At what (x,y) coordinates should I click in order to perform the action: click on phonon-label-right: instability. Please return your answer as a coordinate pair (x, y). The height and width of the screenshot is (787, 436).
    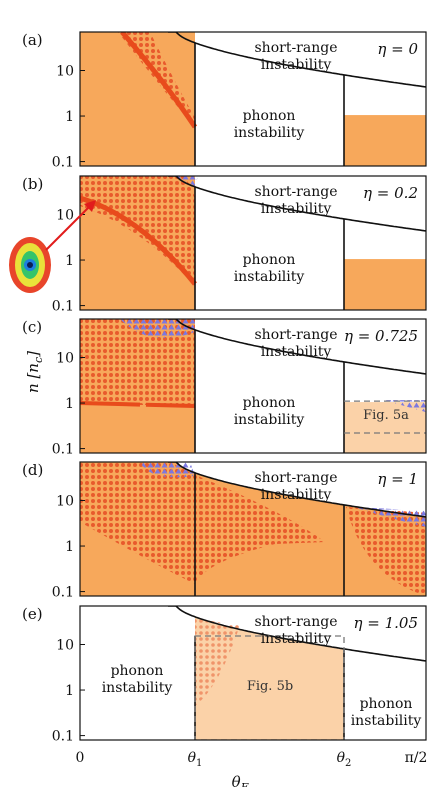
    Looking at the image, I should click on (386, 721).